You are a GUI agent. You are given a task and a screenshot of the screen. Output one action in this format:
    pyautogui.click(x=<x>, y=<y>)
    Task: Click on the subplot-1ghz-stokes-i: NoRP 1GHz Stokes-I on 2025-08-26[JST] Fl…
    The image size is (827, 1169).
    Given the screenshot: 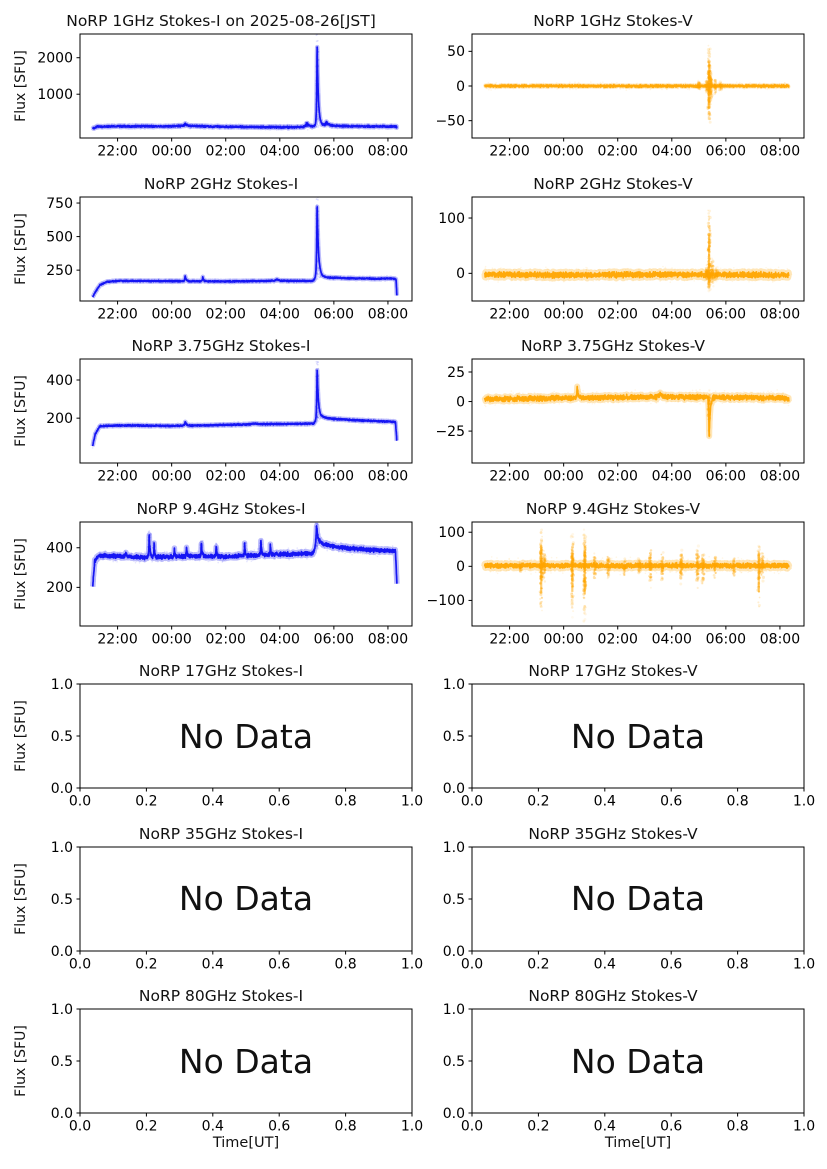 What is the action you would take?
    pyautogui.click(x=213, y=86)
    